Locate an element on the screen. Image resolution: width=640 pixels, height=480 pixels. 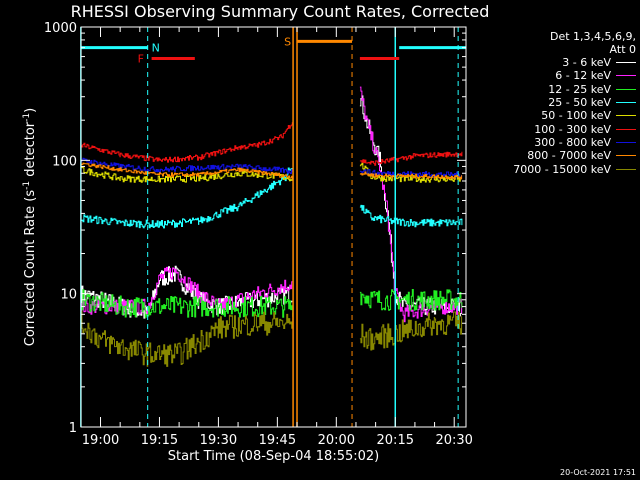
y-tick-label-10: 10 is located at coordinates (68, 295).